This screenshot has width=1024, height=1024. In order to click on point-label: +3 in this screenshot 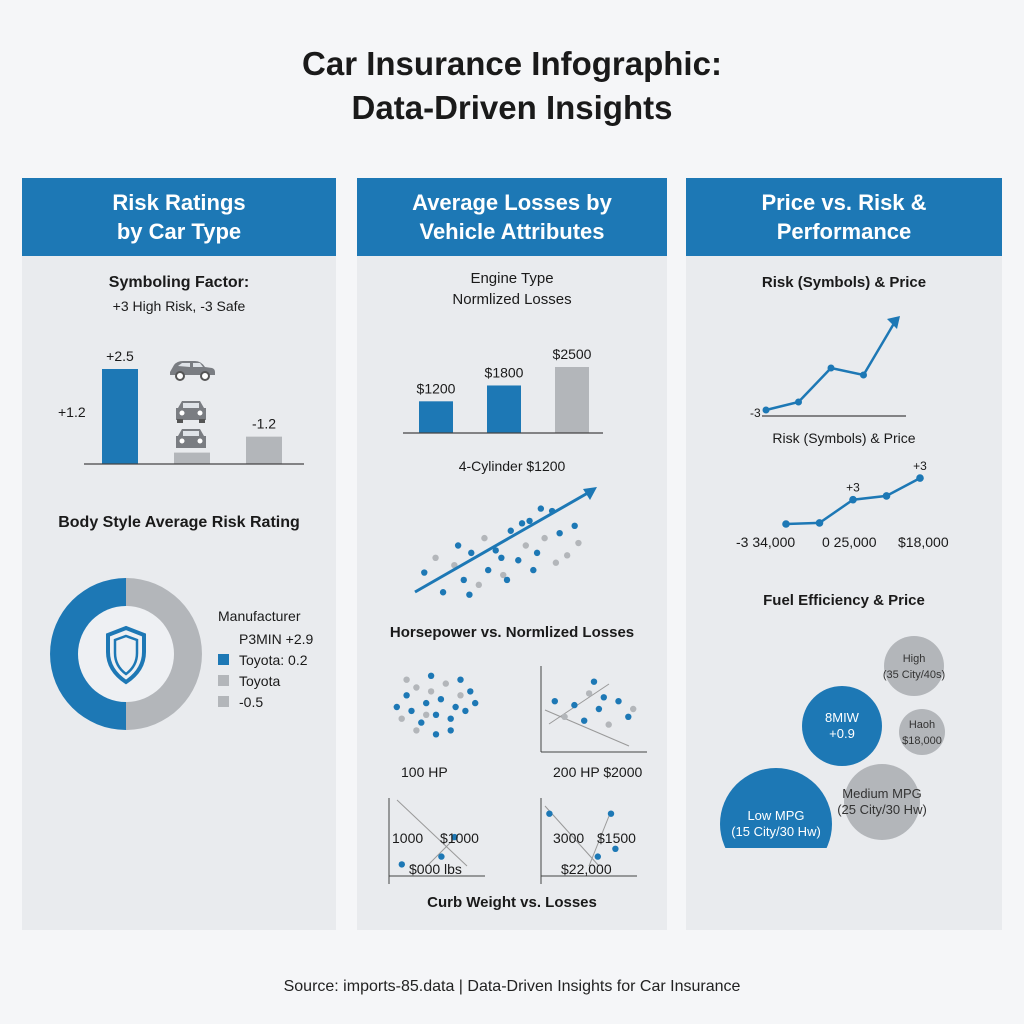, I will do `click(920, 466)`.